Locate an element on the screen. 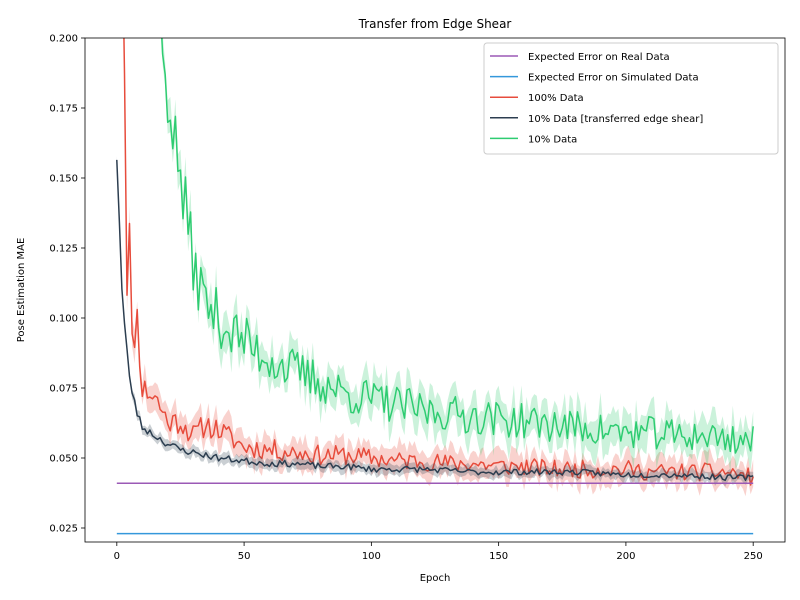 The image size is (800, 600). legend-label-100-data: 100% Data is located at coordinates (556, 98).